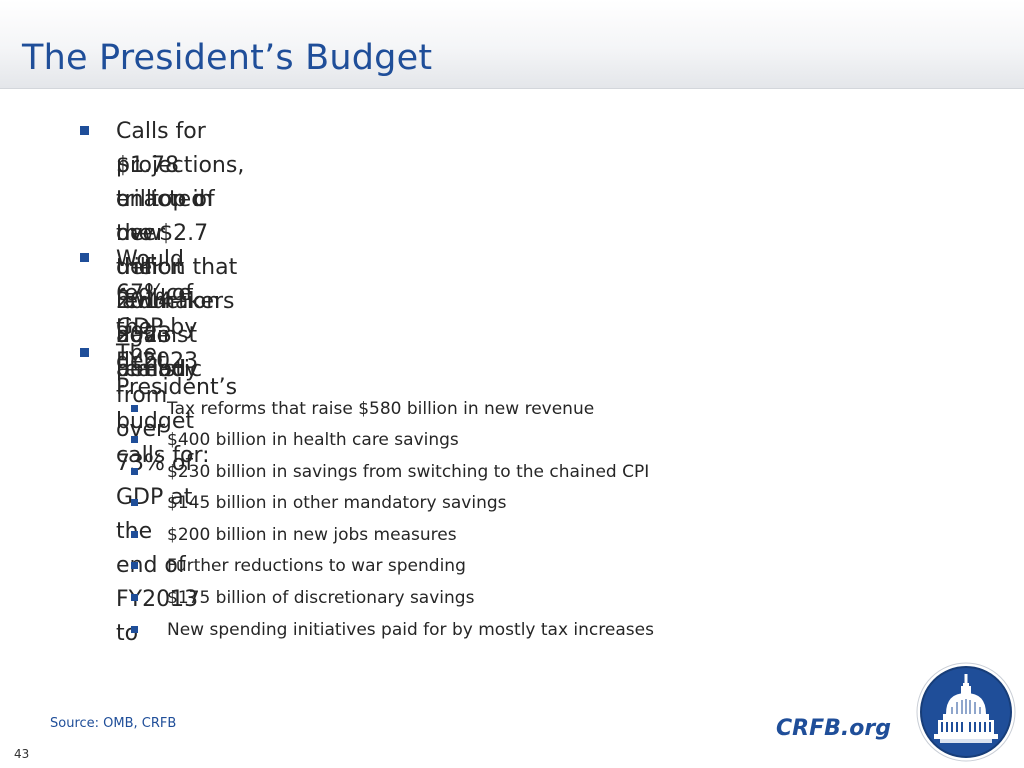 This screenshot has width=1024, height=768. What do you see at coordinates (312, 535) in the screenshot?
I see `sub-bullet-text: $200 billion in new jobs measures` at bounding box center [312, 535].